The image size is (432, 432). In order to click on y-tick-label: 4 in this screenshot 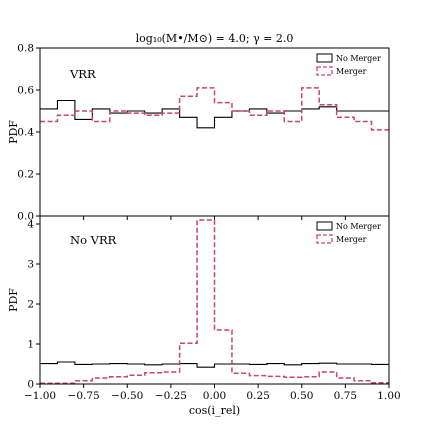, I will do `click(30, 225)`.